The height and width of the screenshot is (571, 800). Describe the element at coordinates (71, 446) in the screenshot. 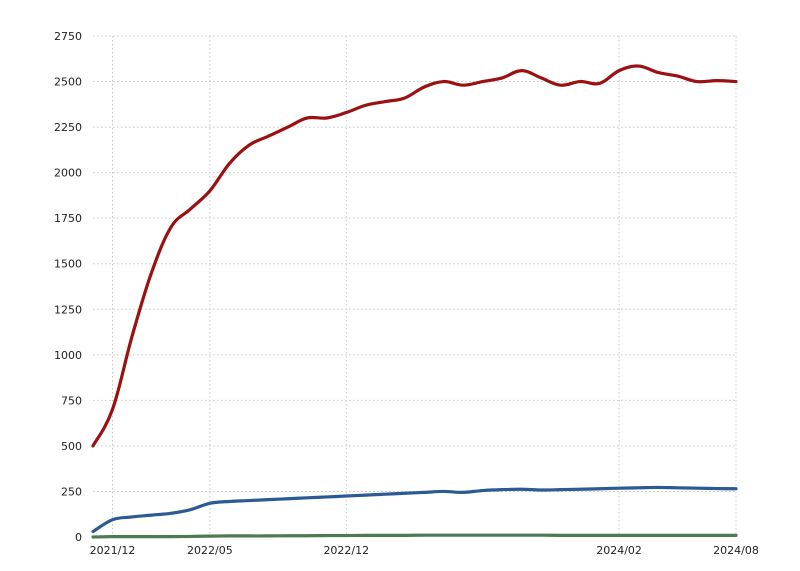

I see `y-tick-label: 500` at that location.